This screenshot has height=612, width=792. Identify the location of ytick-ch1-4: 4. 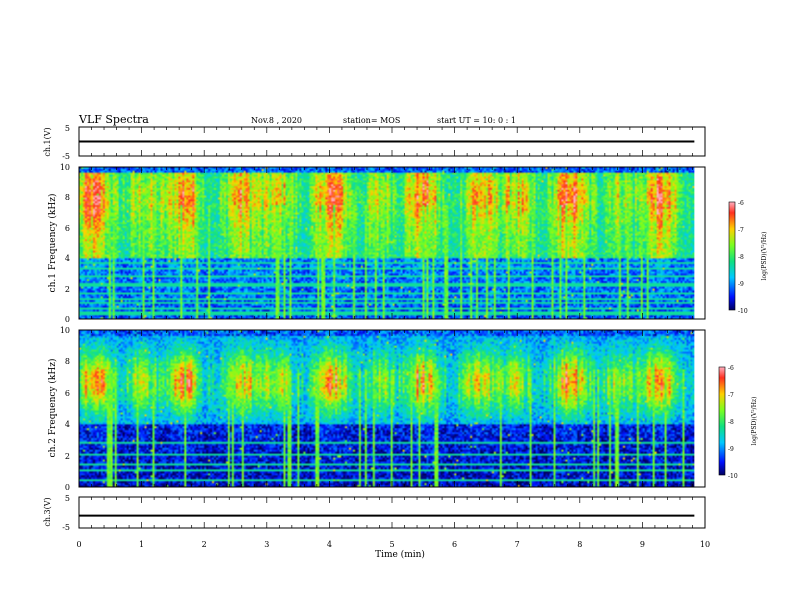
(67, 258).